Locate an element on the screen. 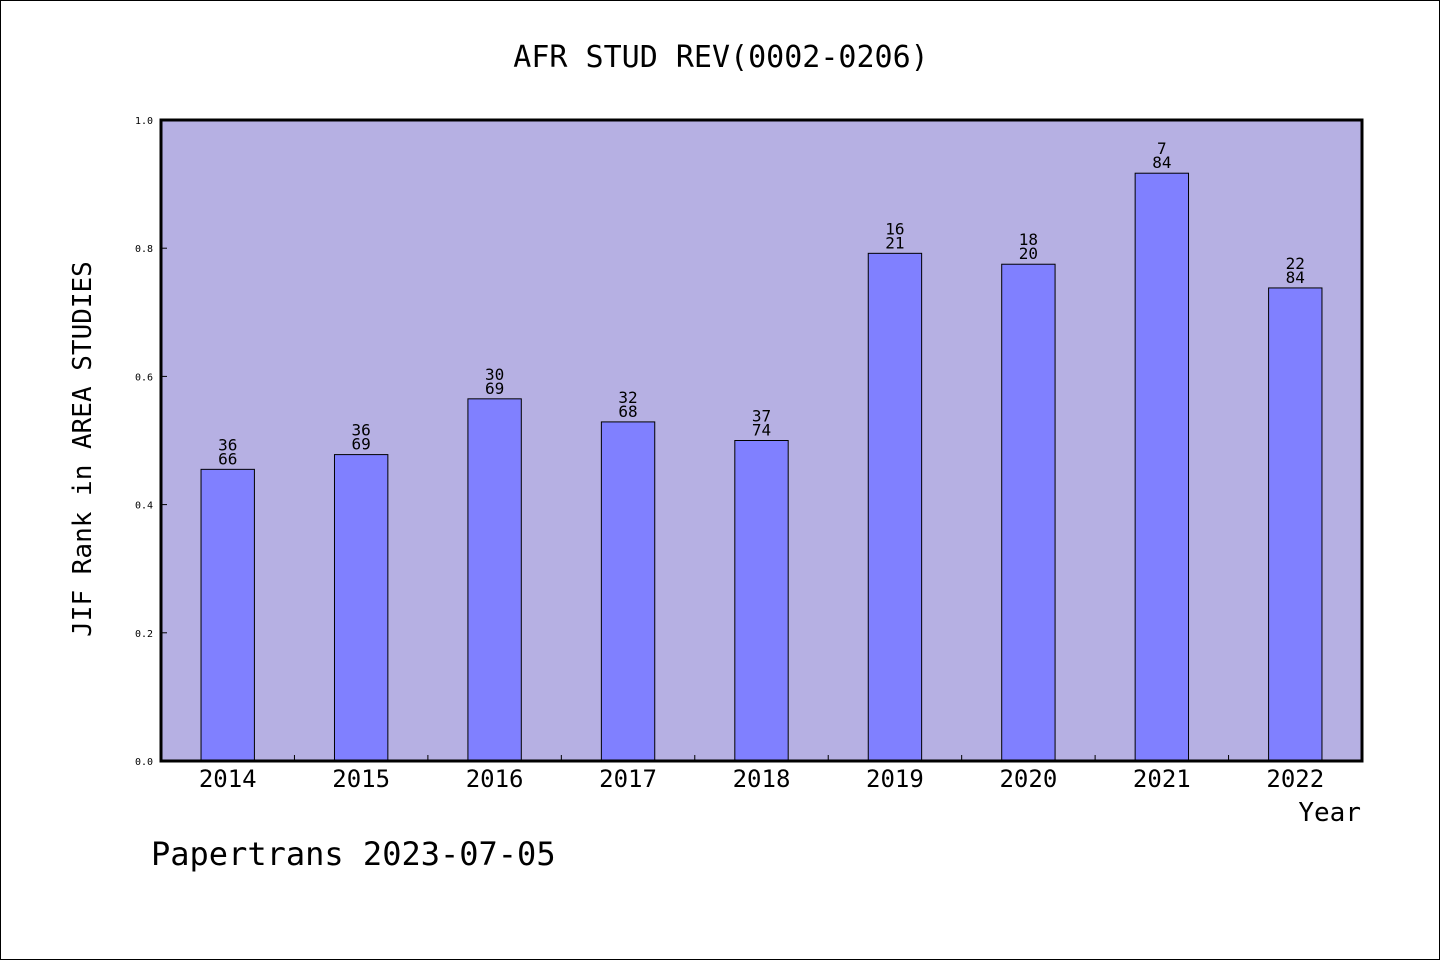 The image size is (1440, 960). bar-label-total: 66 is located at coordinates (227, 458).